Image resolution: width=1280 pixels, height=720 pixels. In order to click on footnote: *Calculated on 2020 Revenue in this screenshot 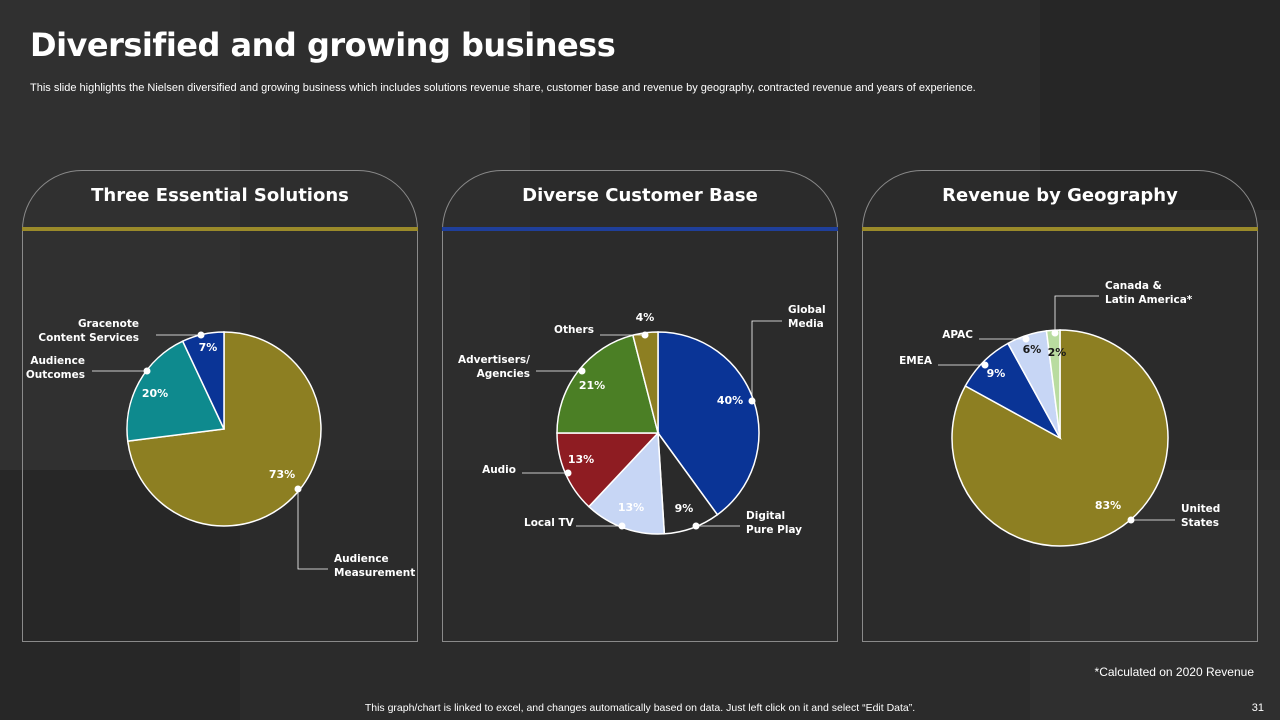, I will do `click(1174, 672)`.